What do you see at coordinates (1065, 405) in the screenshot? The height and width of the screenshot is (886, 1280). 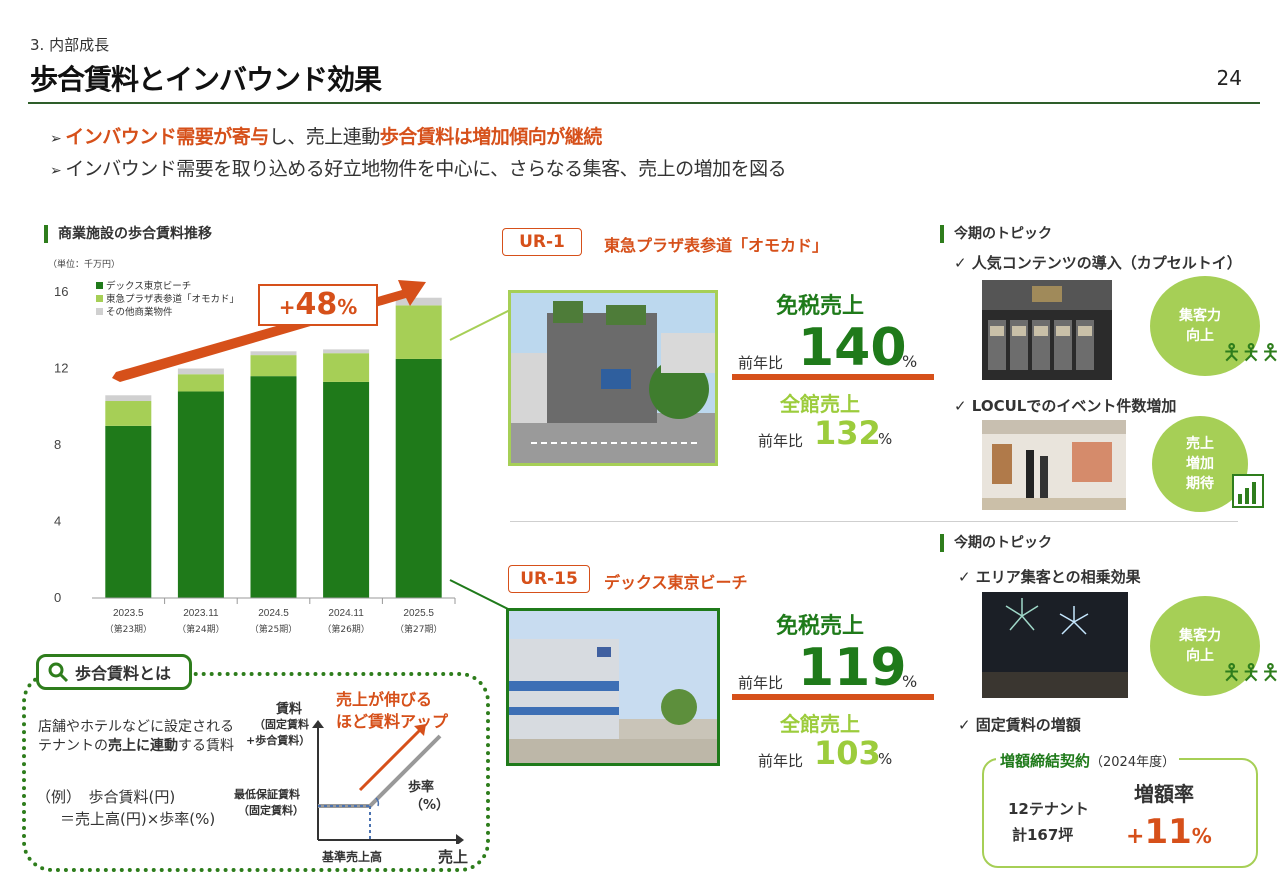 I see `ur1-topic-2: ✓ LOCULでのイベント件数増加` at bounding box center [1065, 405].